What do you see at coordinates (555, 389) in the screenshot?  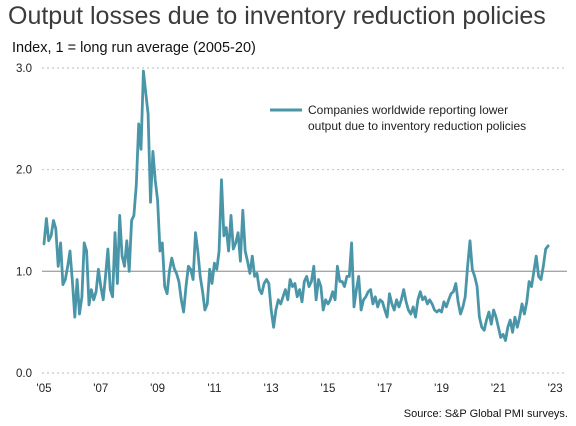 I see `x-tick-label: '23` at bounding box center [555, 389].